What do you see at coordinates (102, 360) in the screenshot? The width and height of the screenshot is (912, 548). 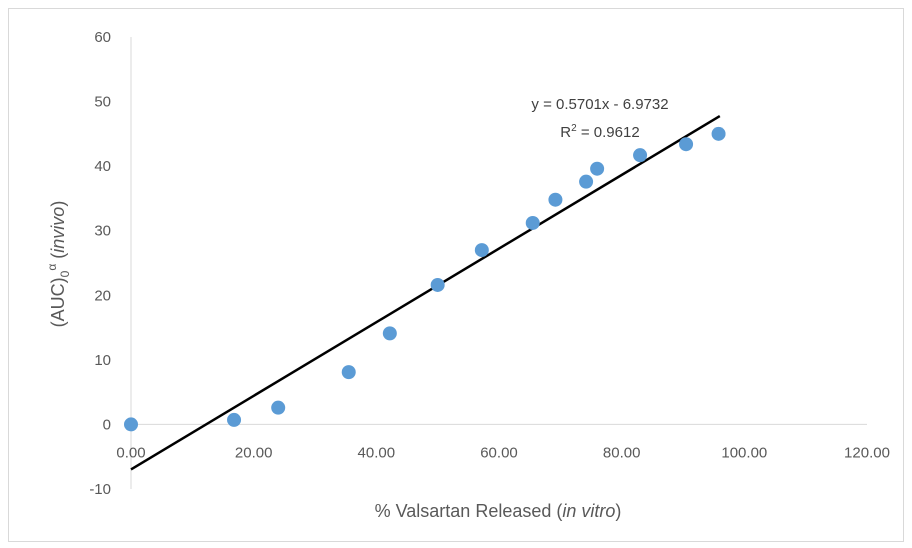 I see `y-tick-label: 10` at bounding box center [102, 360].